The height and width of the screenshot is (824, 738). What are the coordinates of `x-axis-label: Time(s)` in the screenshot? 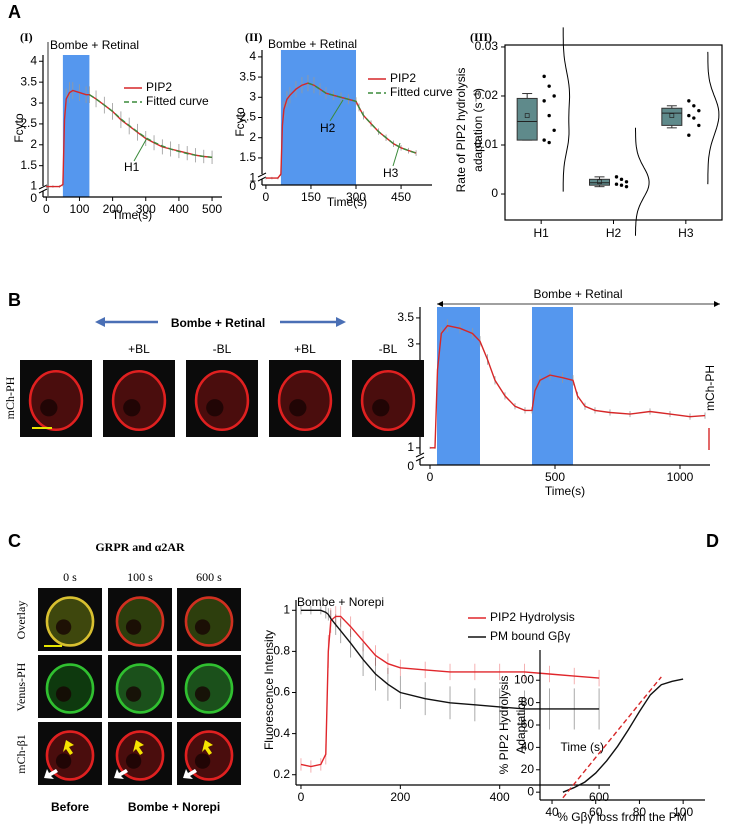 It's located at (347, 202).